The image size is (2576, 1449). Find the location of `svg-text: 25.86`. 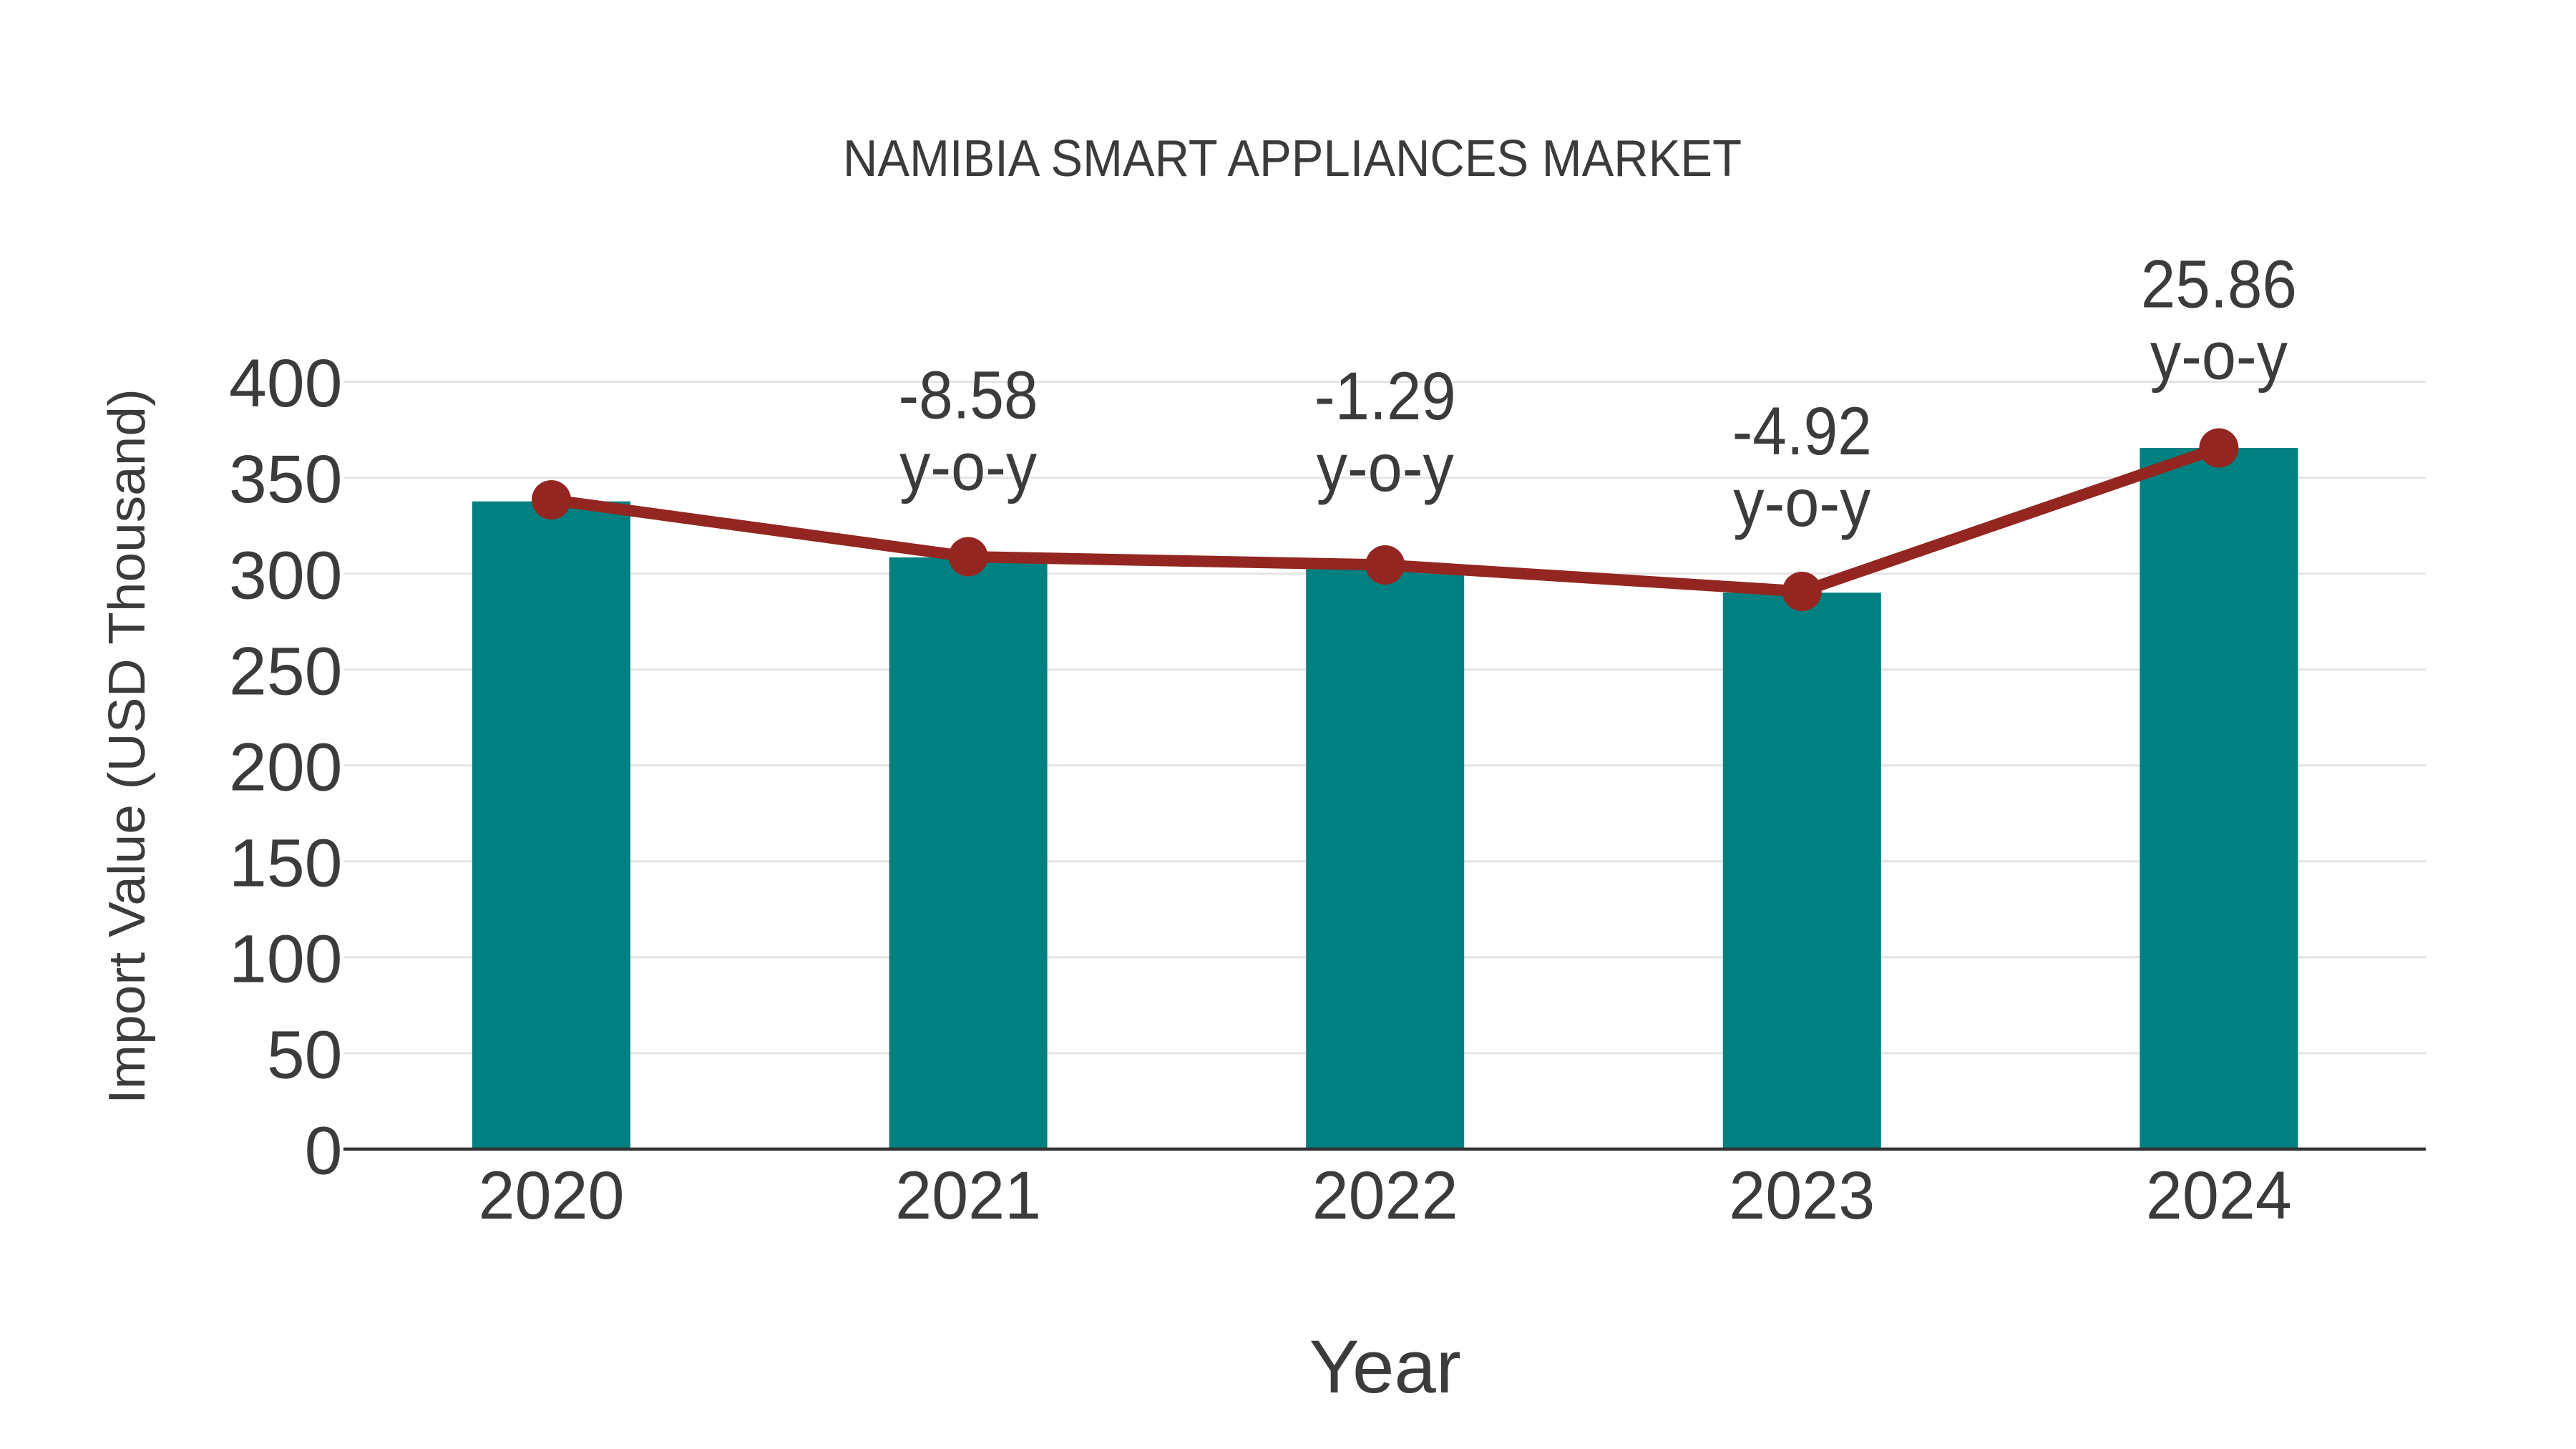

svg-text: 25.86 is located at coordinates (2219, 285).